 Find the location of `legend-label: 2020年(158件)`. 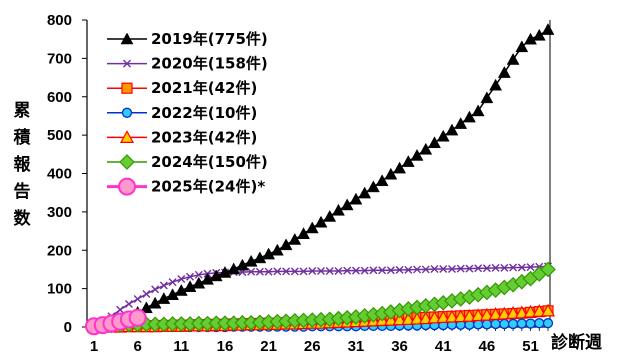

legend-label: 2020年(158件) is located at coordinates (209, 64).